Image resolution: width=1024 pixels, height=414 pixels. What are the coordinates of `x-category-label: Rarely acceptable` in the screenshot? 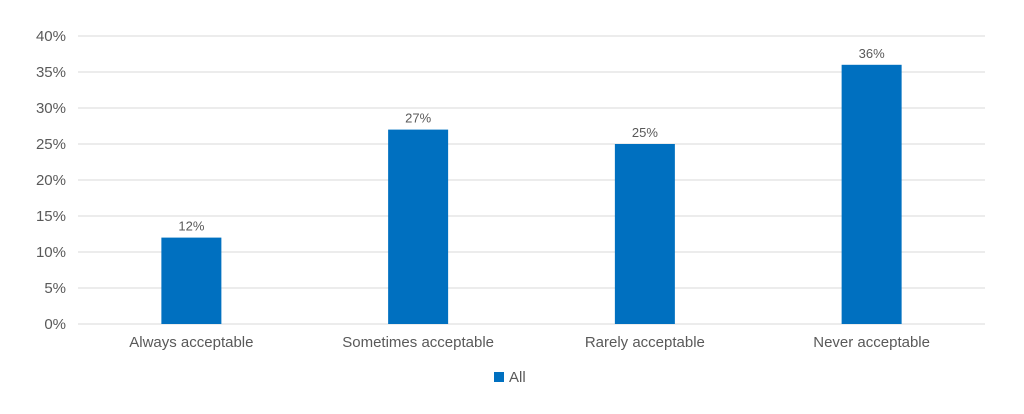 It's located at (645, 342).